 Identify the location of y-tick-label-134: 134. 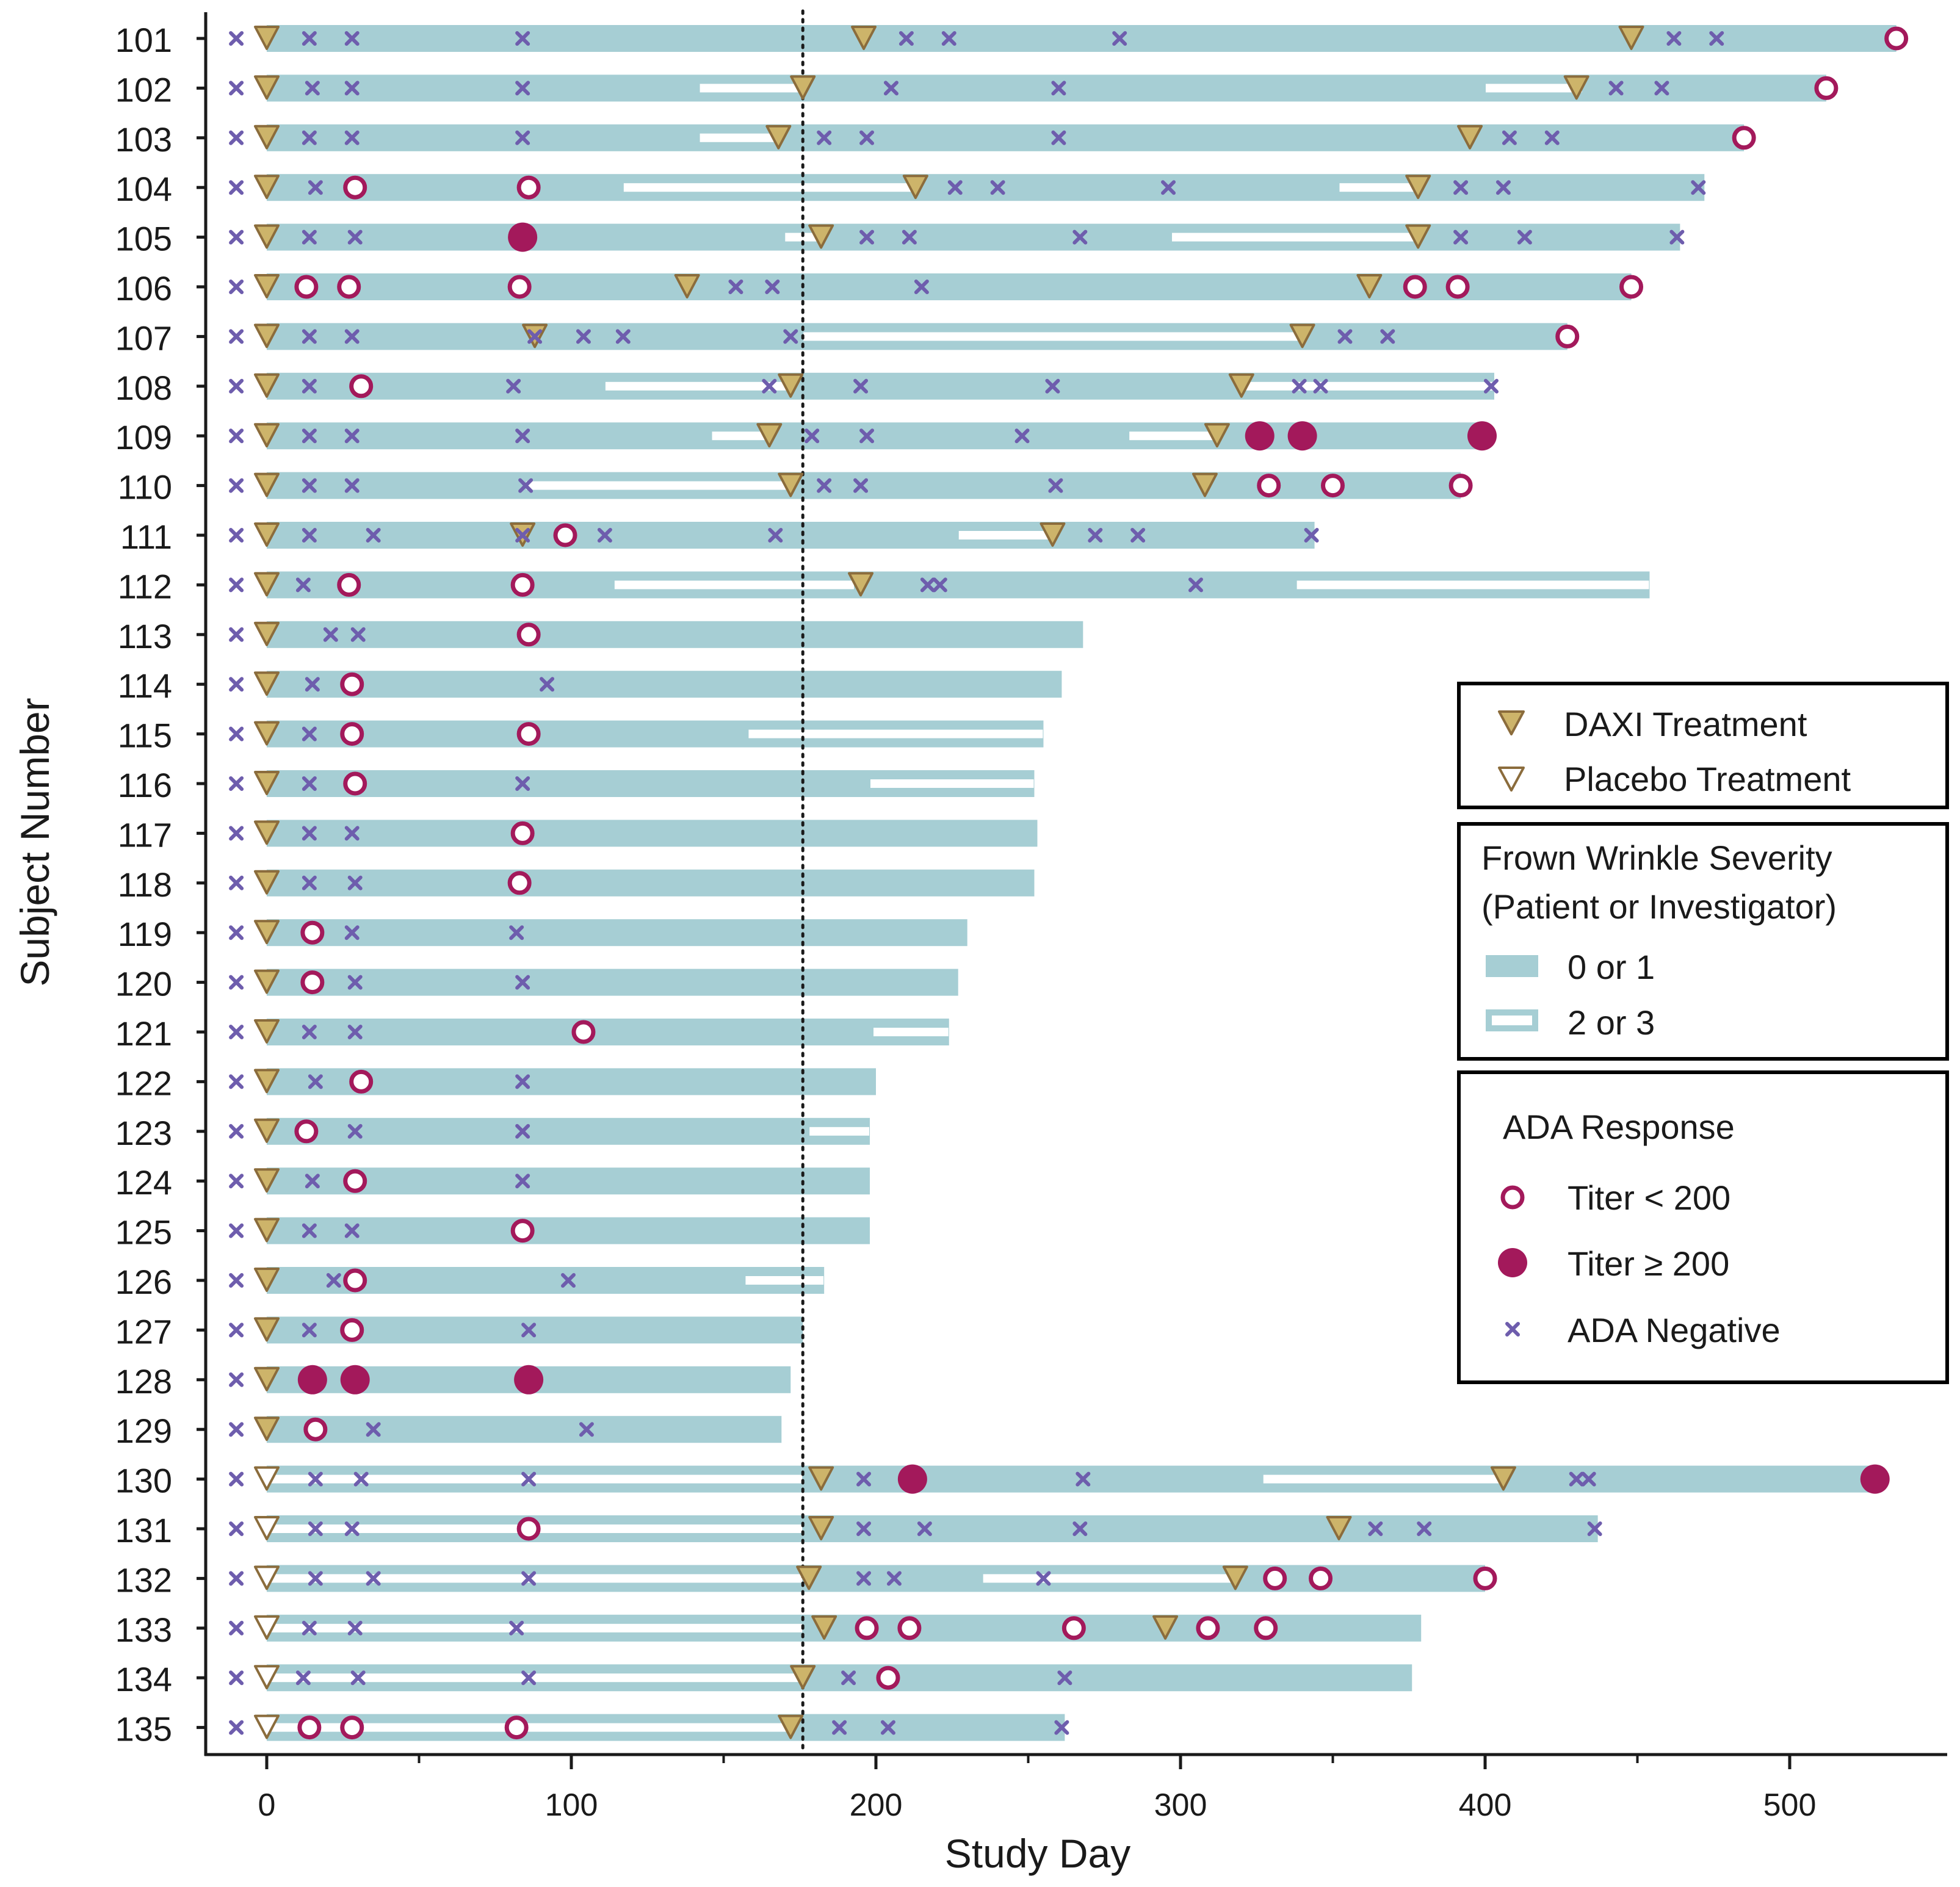
(144, 1679).